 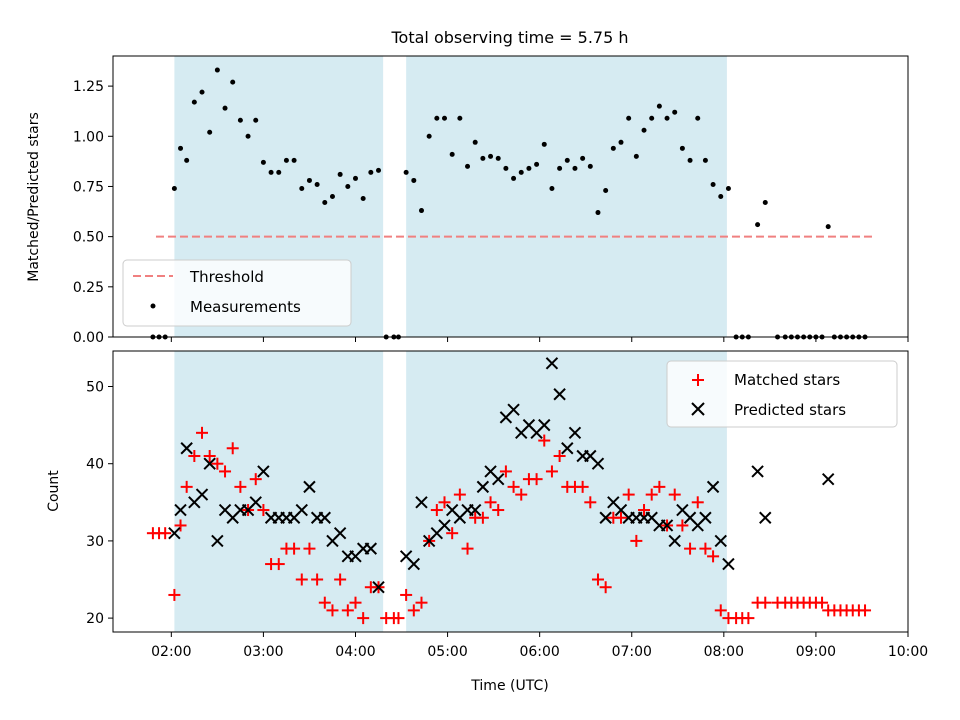 What do you see at coordinates (34, 197) in the screenshot?
I see `top-y-axis-label: Matched/Predicted stars` at bounding box center [34, 197].